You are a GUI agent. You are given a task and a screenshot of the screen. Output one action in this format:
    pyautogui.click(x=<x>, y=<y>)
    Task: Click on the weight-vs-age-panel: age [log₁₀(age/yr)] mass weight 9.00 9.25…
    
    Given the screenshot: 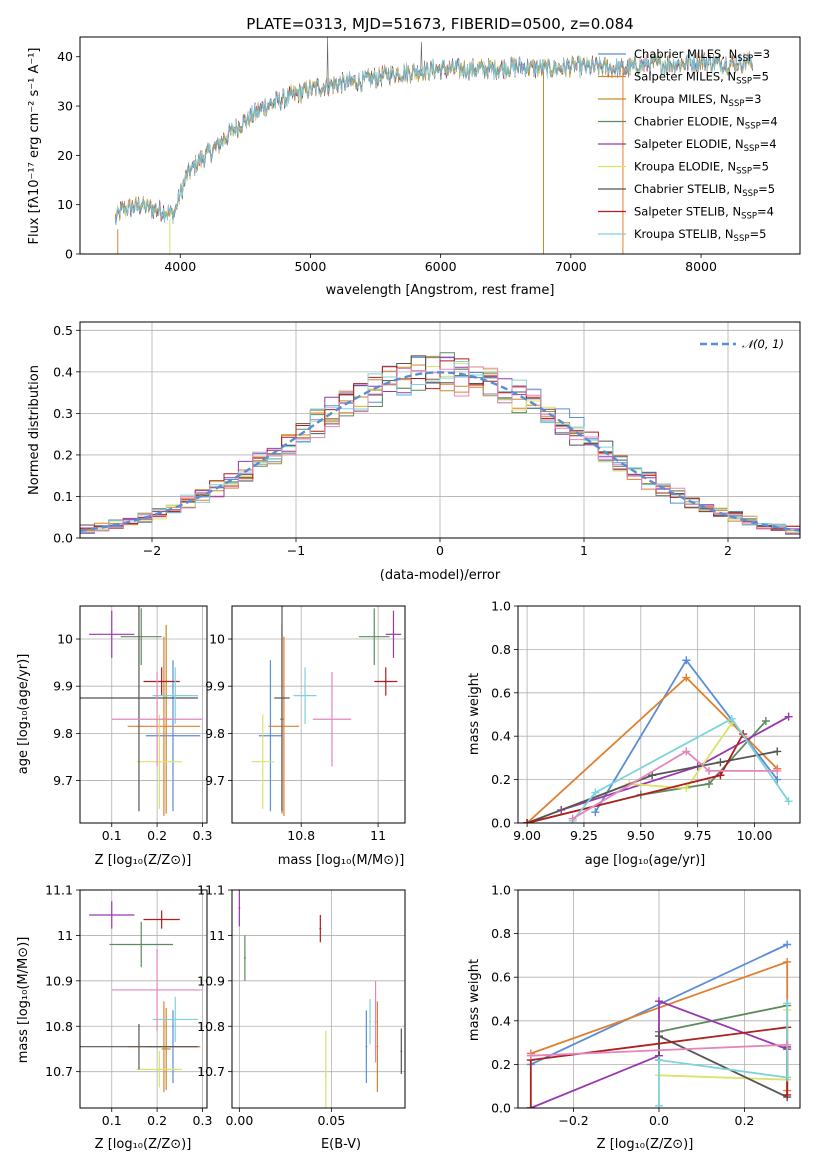 What is the action you would take?
    pyautogui.click(x=634, y=733)
    